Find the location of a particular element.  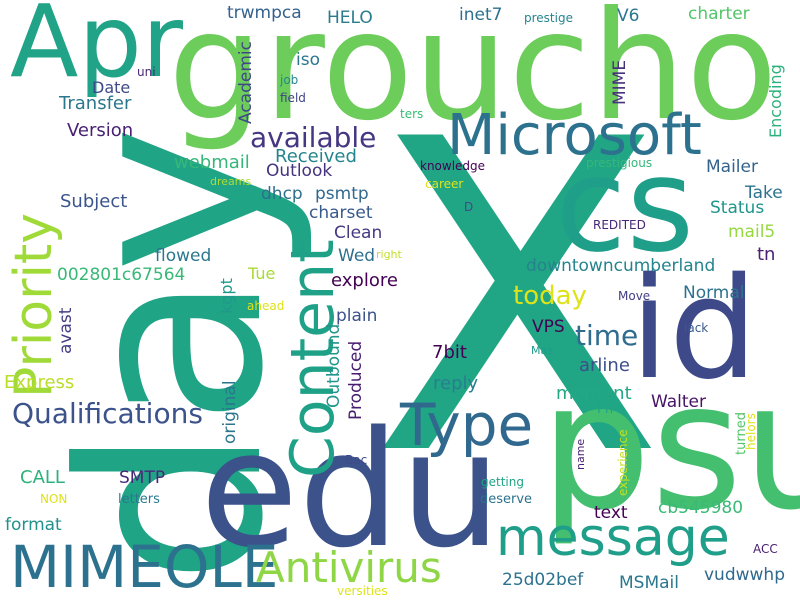

word-version: Version is located at coordinates (100, 130).